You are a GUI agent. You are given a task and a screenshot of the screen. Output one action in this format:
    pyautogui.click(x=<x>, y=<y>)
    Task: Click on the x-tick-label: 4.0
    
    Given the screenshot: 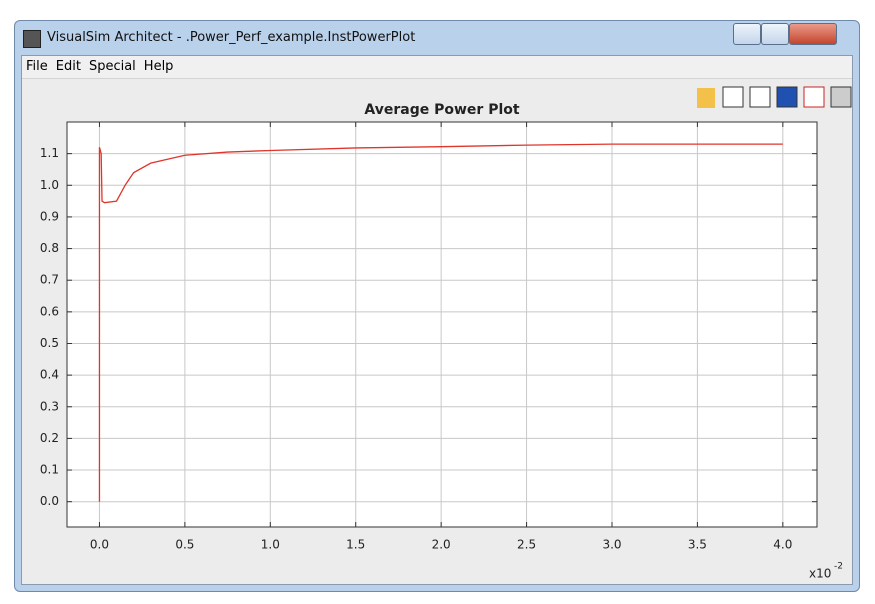 What is the action you would take?
    pyautogui.click(x=782, y=545)
    